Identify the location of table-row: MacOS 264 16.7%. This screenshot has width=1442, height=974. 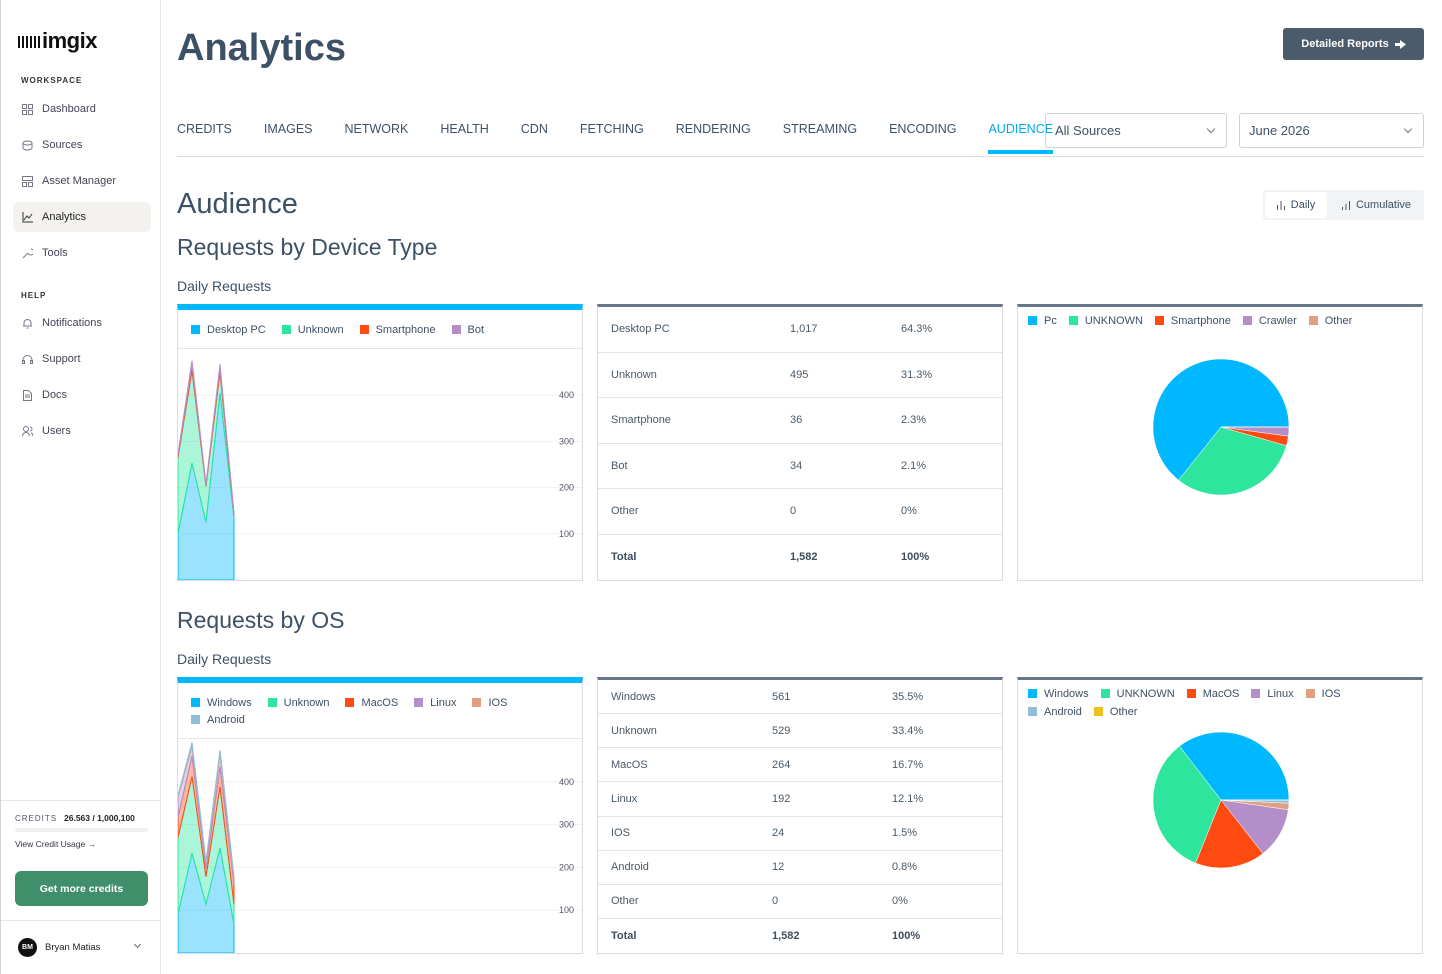
(800, 765).